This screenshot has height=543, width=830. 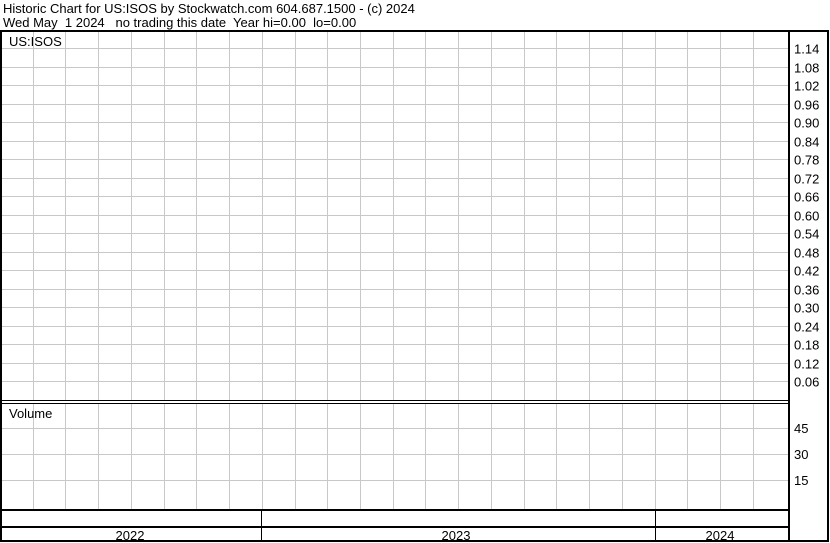 I want to click on volume-tick-label: 30, so click(x=801, y=454).